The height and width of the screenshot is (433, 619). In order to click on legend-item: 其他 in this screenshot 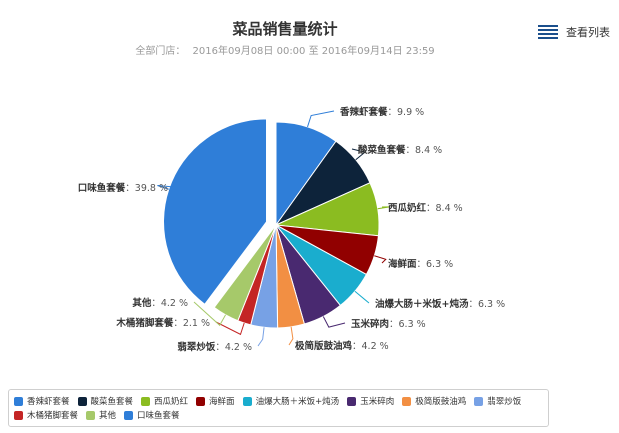, I will do `click(101, 415)`.